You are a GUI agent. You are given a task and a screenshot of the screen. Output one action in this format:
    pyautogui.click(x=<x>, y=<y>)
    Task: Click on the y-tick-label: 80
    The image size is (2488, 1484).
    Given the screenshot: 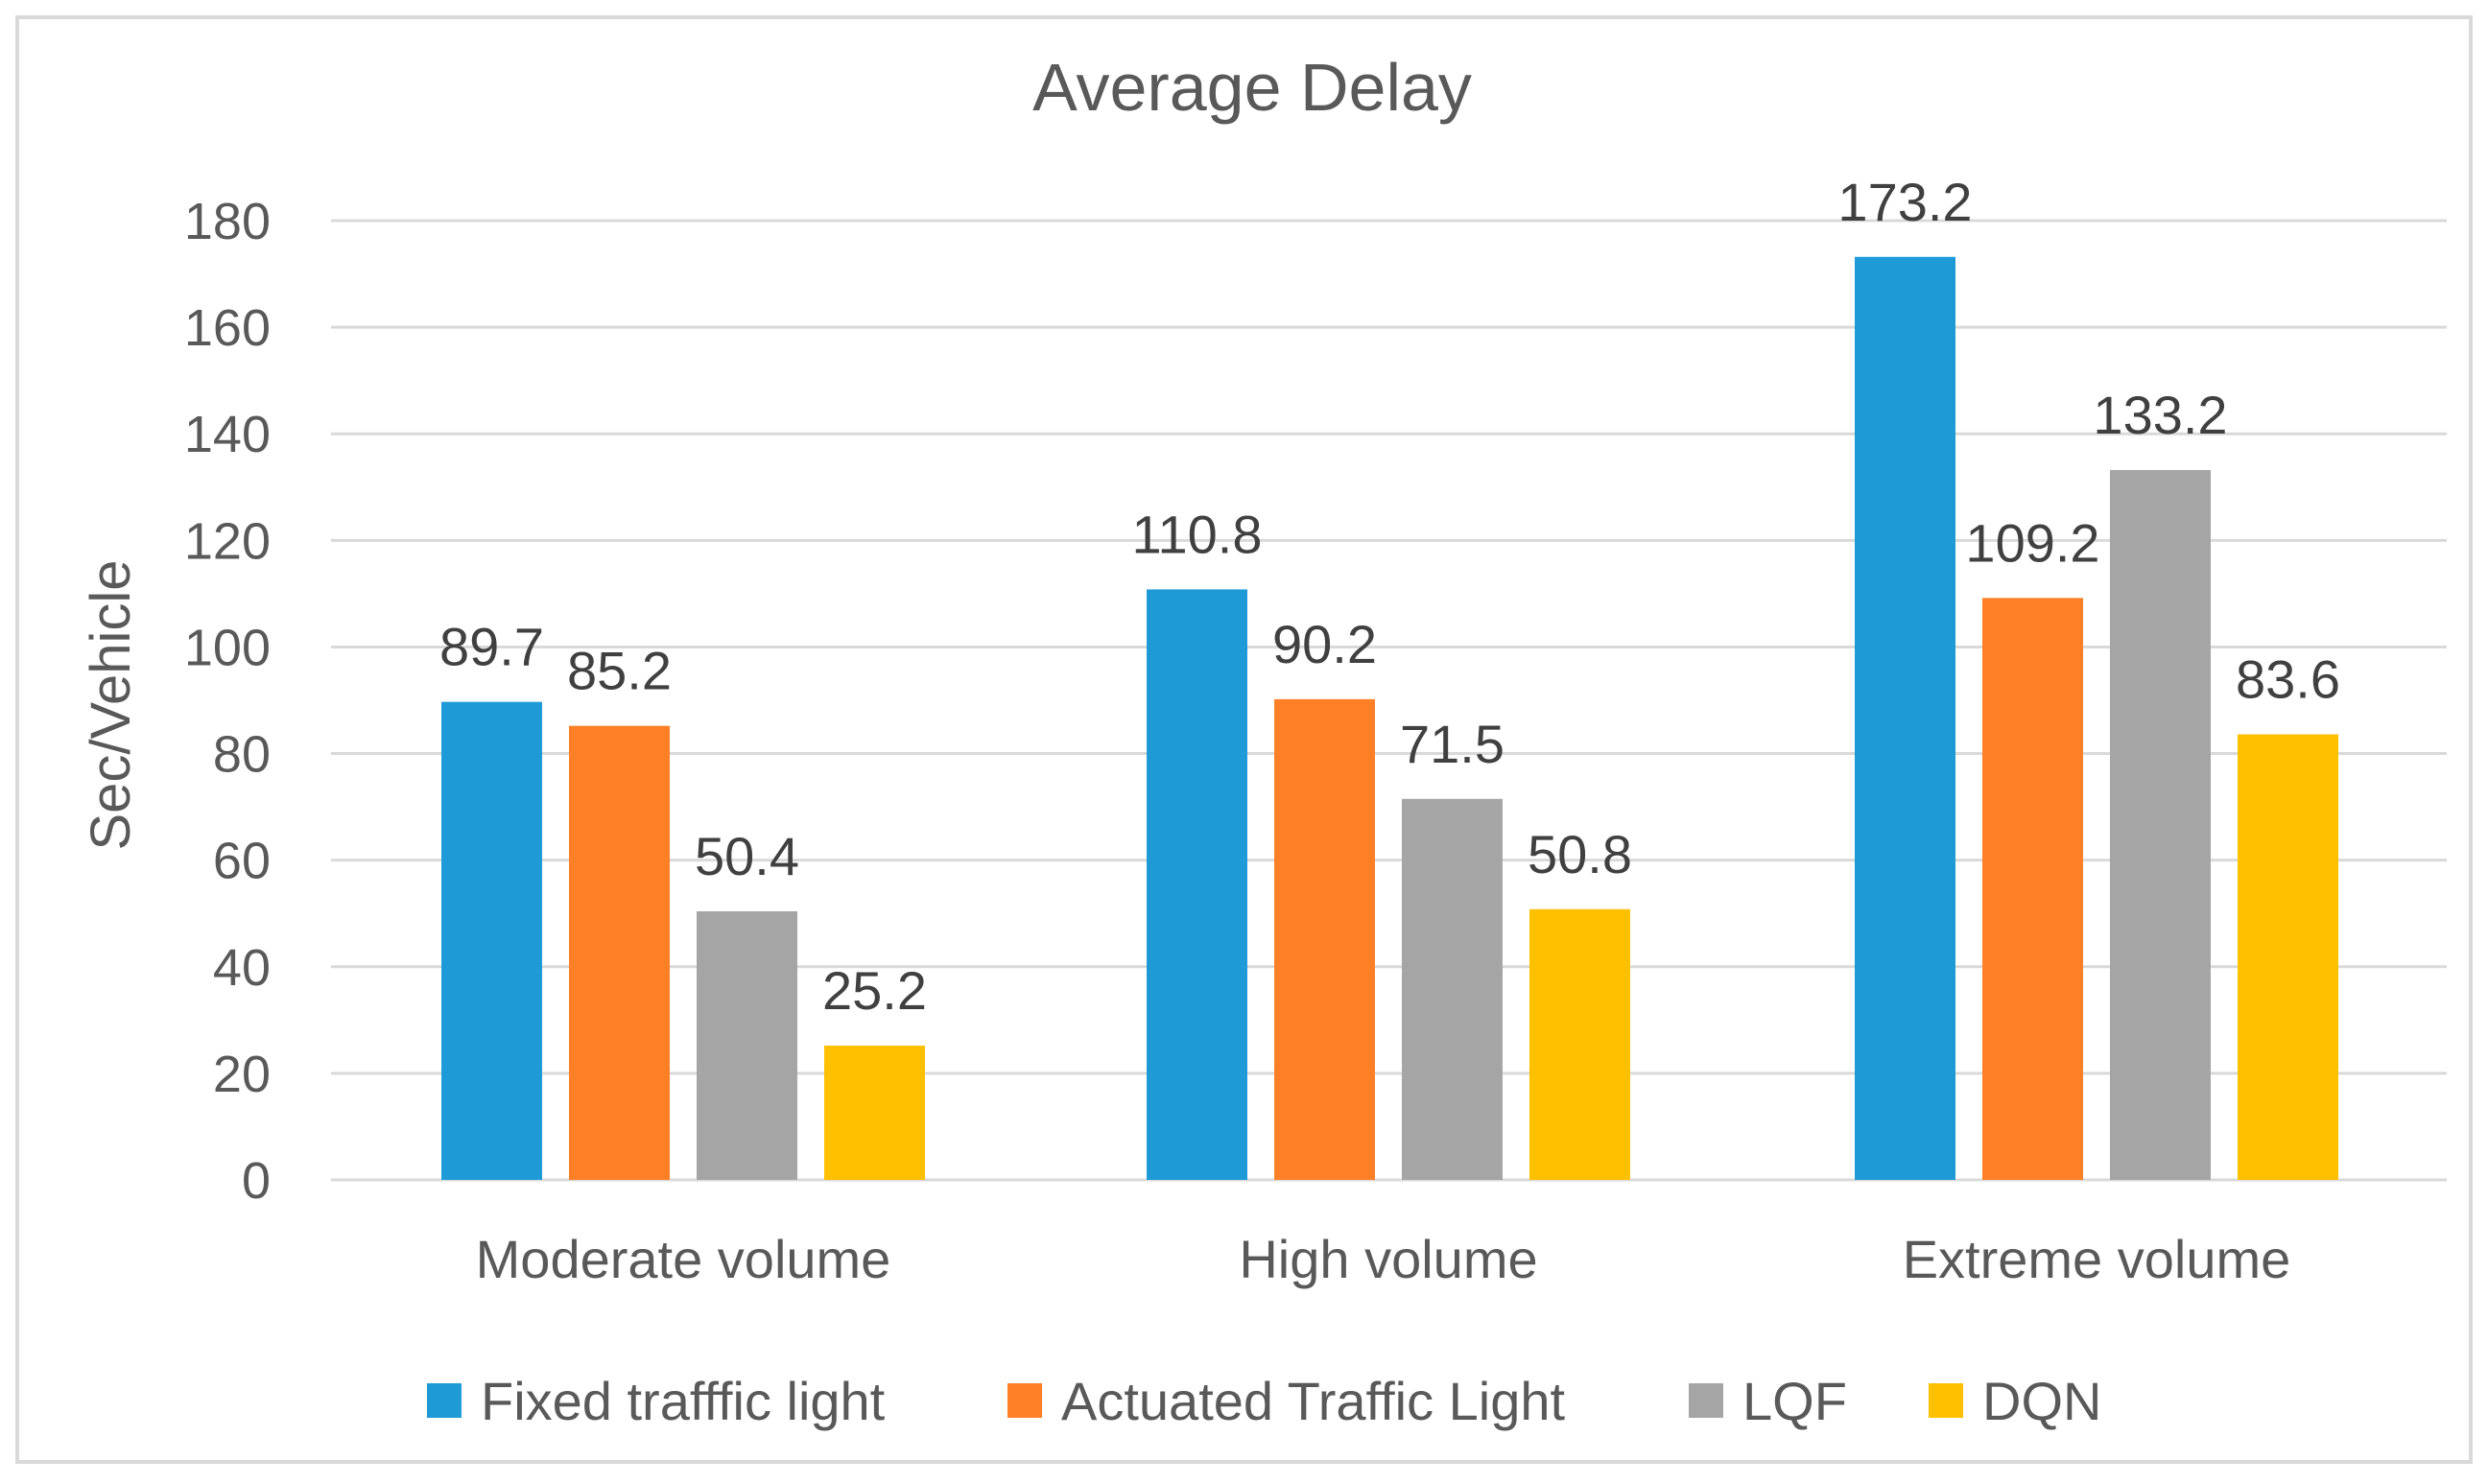 What is the action you would take?
    pyautogui.click(x=242, y=755)
    